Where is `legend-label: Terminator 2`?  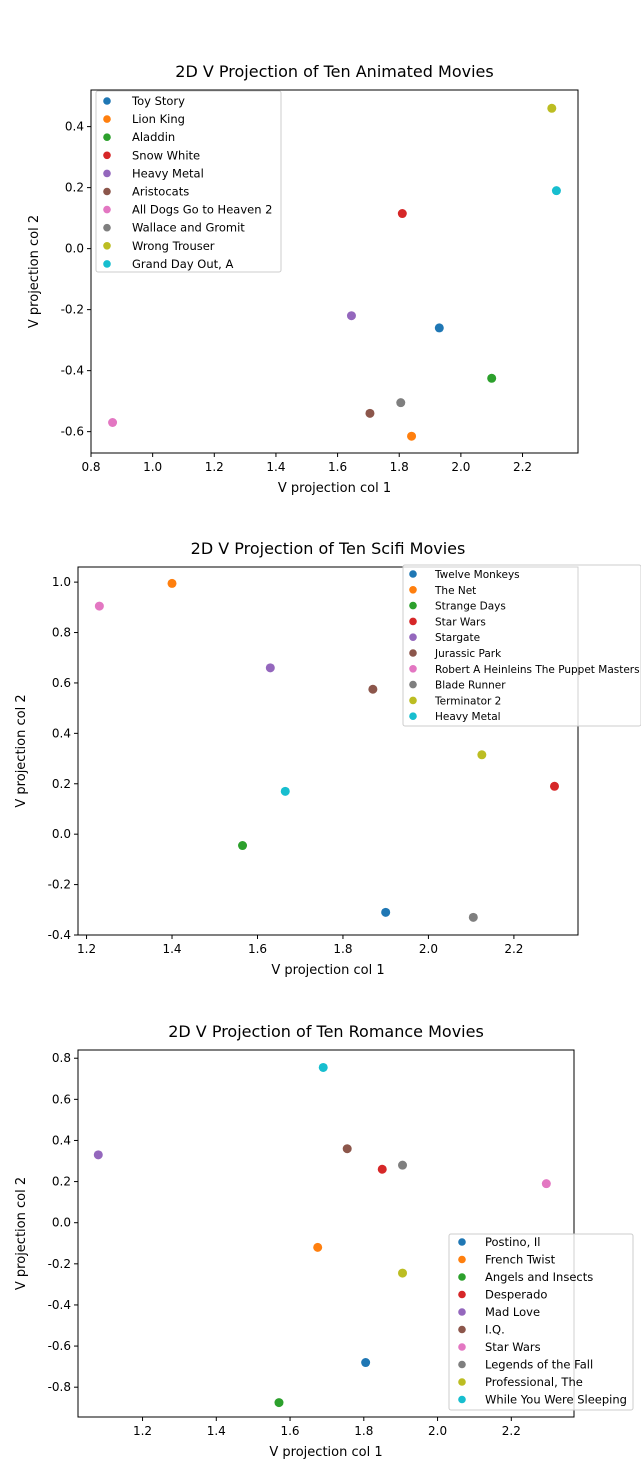 legend-label: Terminator 2 is located at coordinates (467, 701).